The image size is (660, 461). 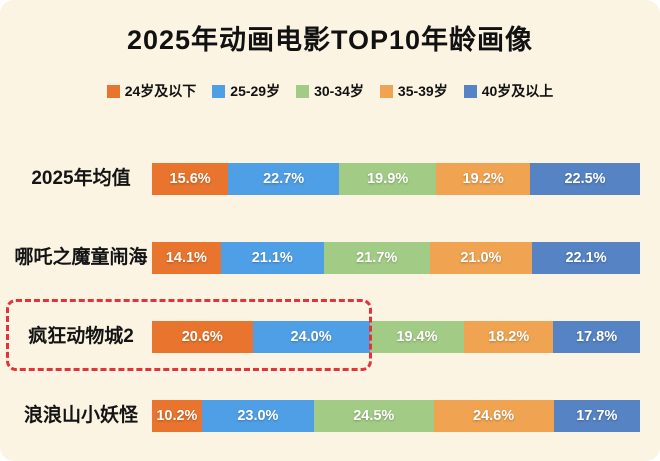 I want to click on bar-segment: 19.4%, so click(x=417, y=337).